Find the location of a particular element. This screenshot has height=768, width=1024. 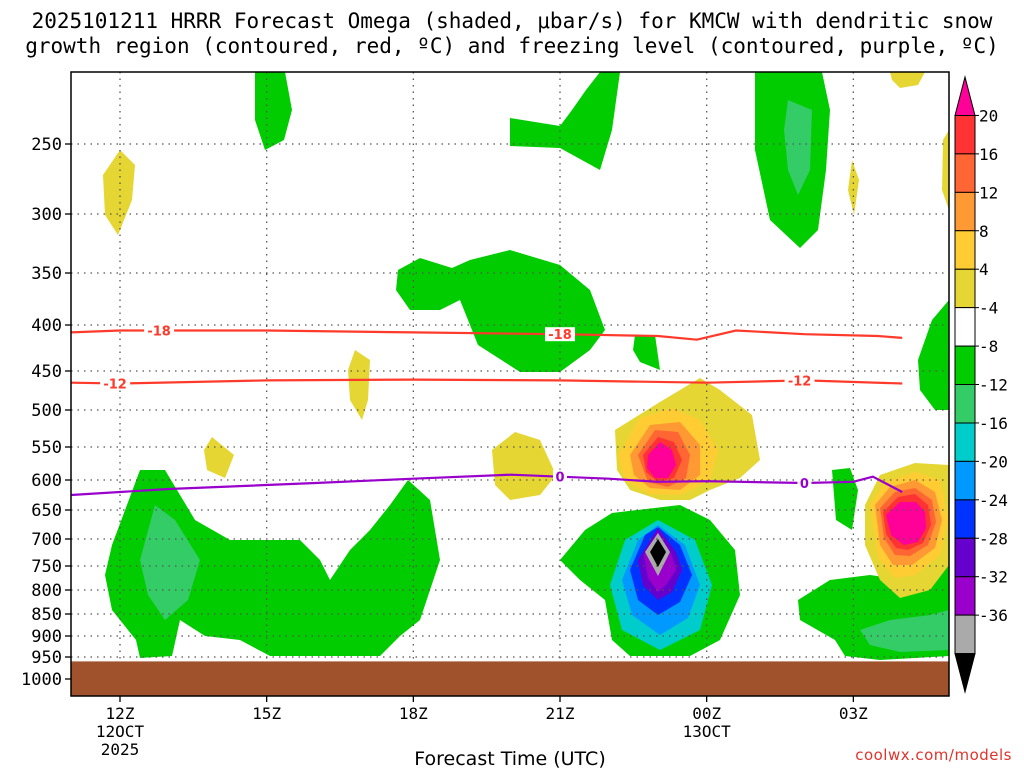

ground-surface is located at coordinates (510, 678).